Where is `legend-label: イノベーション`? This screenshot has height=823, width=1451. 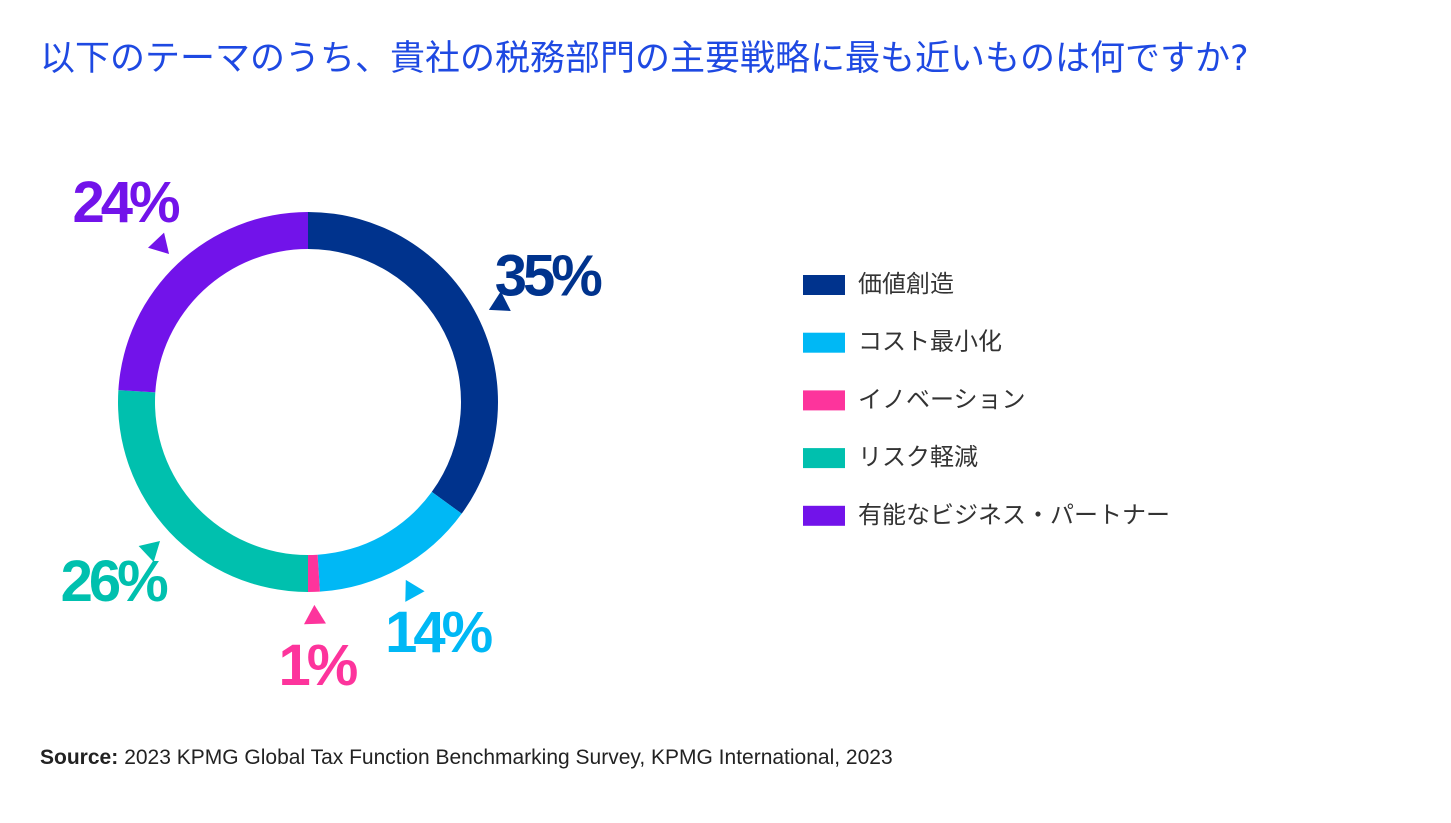 legend-label: イノベーション is located at coordinates (942, 399).